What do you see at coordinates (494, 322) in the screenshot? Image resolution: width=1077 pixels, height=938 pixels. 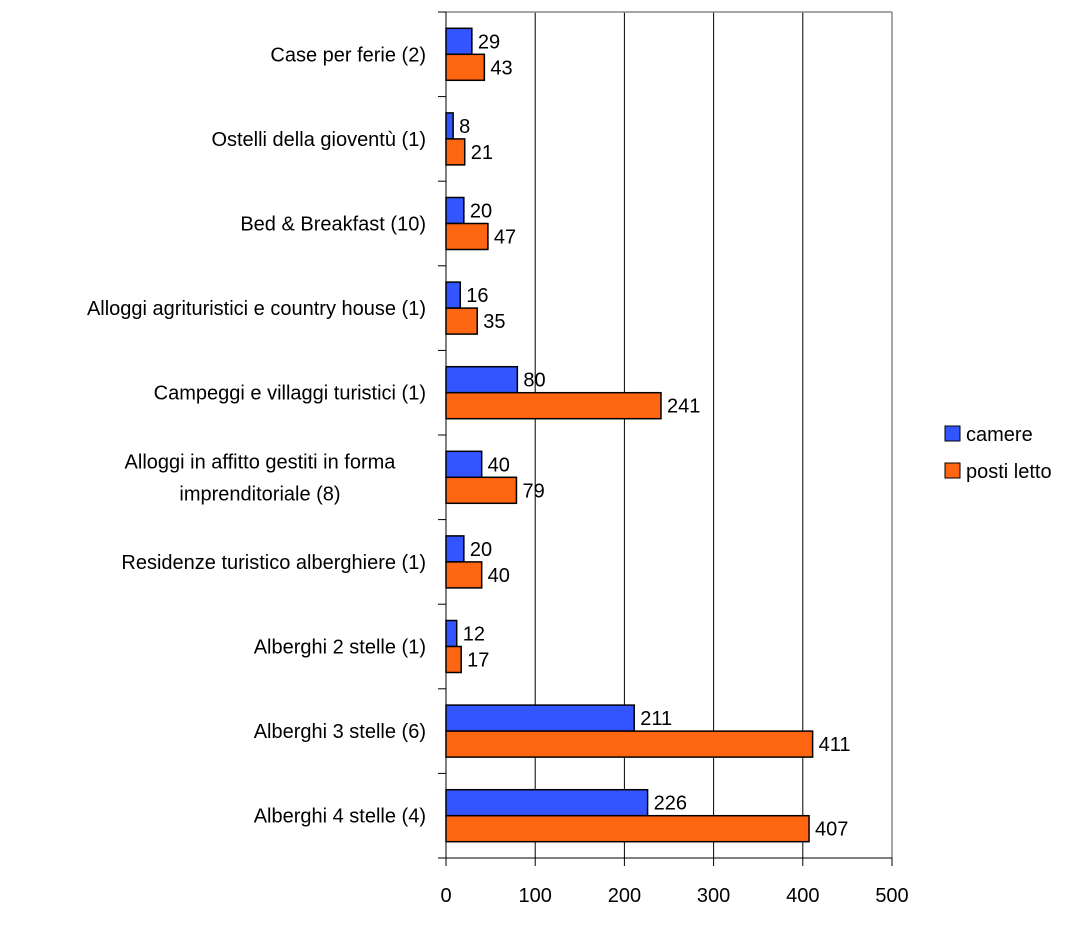 I see `data-label: 35` at bounding box center [494, 322].